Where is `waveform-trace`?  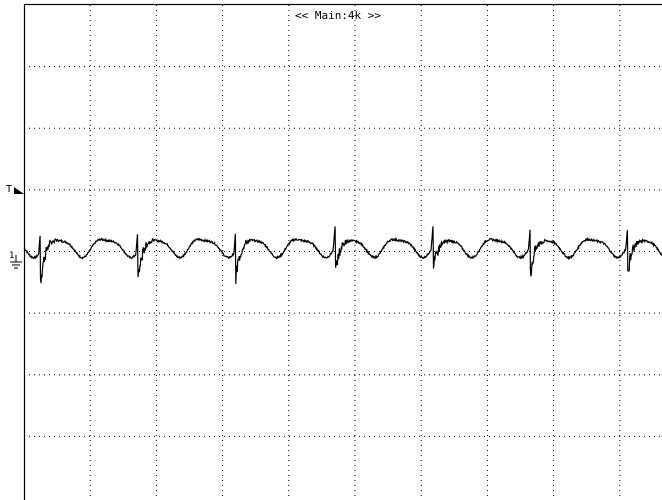
waveform-trace is located at coordinates (342, 255).